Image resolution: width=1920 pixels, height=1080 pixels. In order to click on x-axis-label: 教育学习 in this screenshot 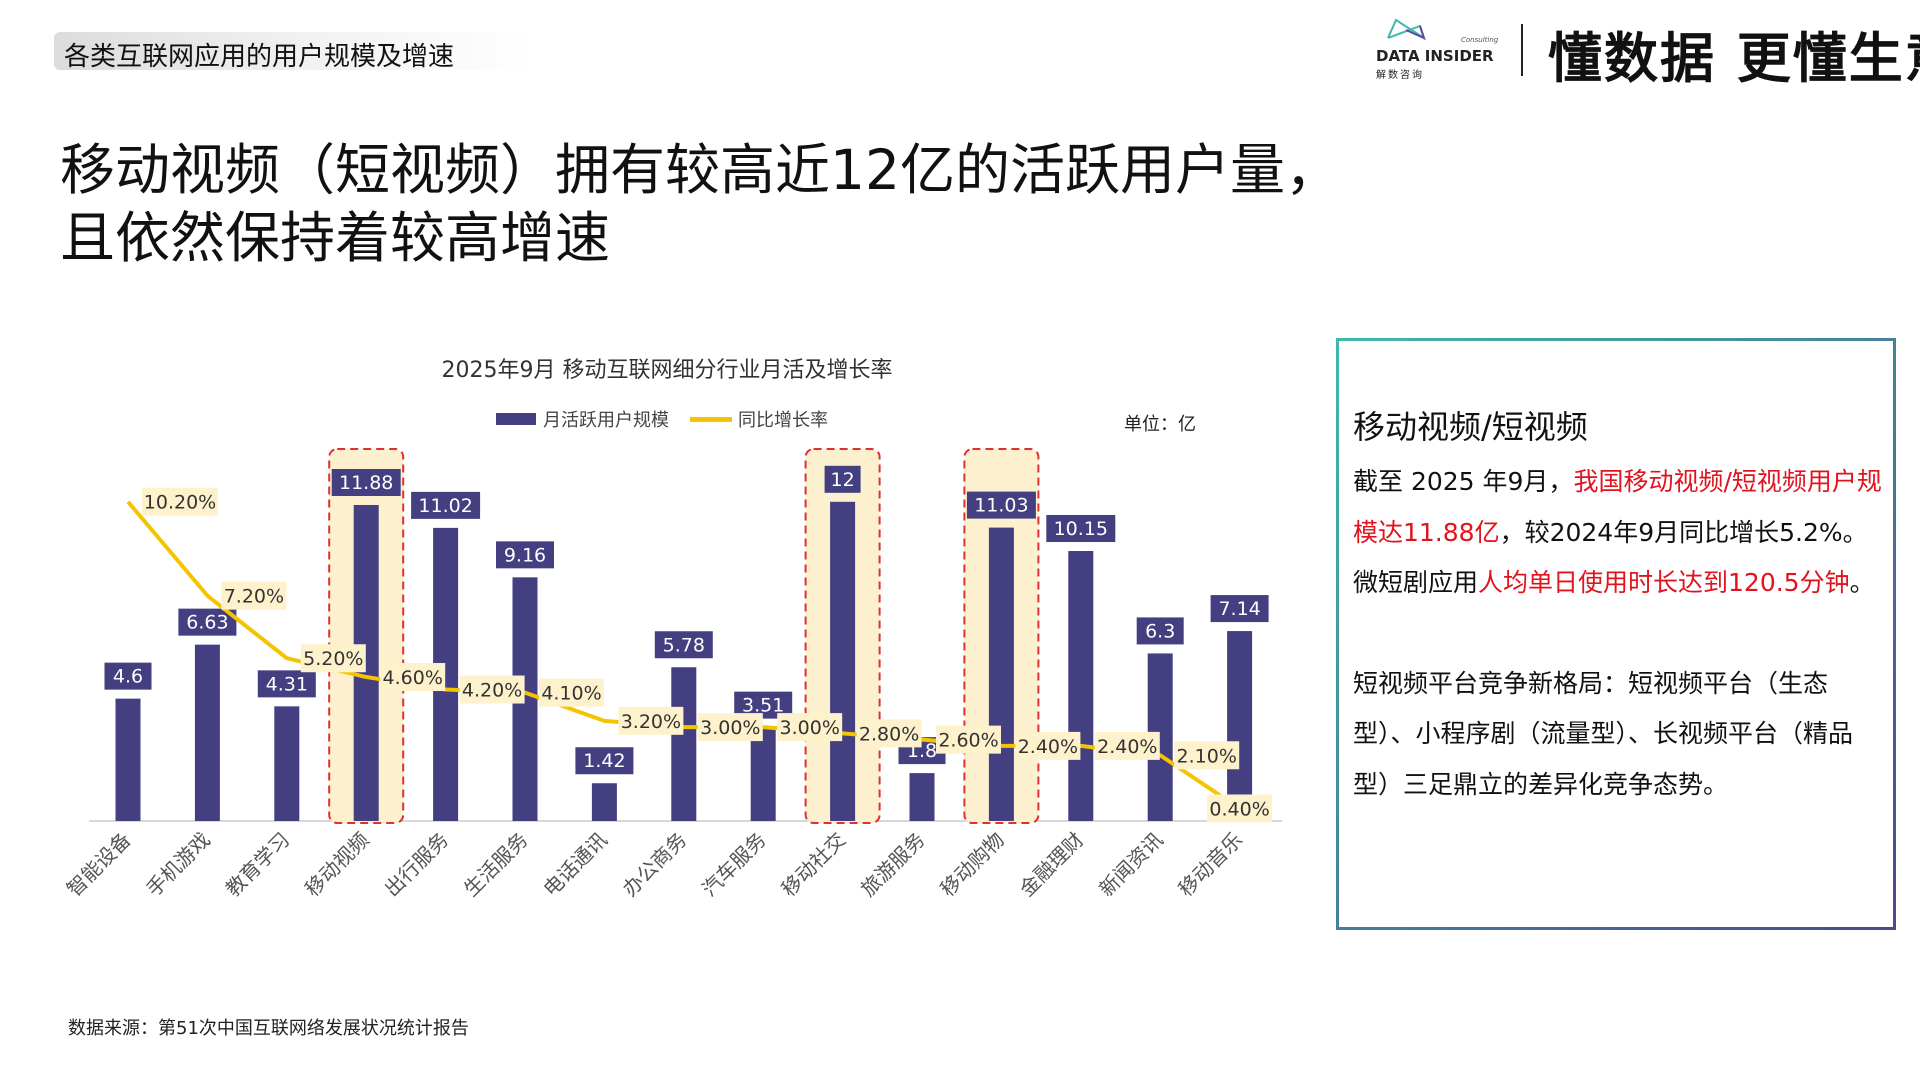, I will do `click(258, 865)`.